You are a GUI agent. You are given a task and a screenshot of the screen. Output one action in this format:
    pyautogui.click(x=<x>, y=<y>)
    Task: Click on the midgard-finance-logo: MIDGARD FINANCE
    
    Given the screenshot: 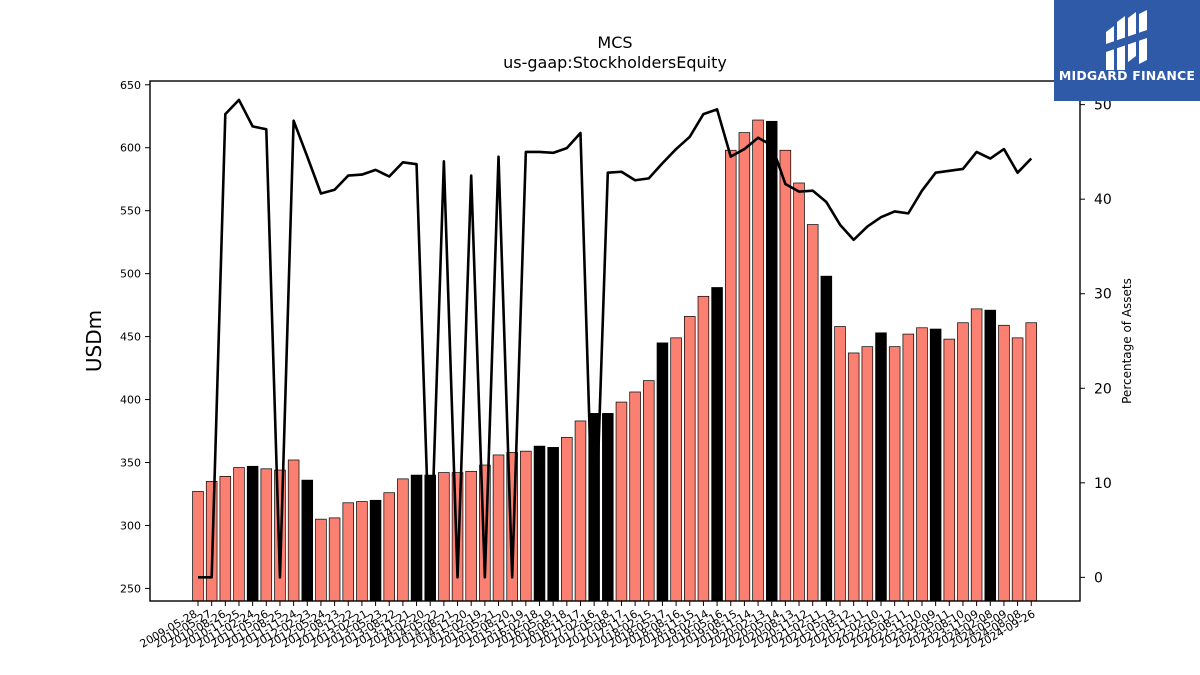 What is the action you would take?
    pyautogui.click(x=1127, y=50)
    